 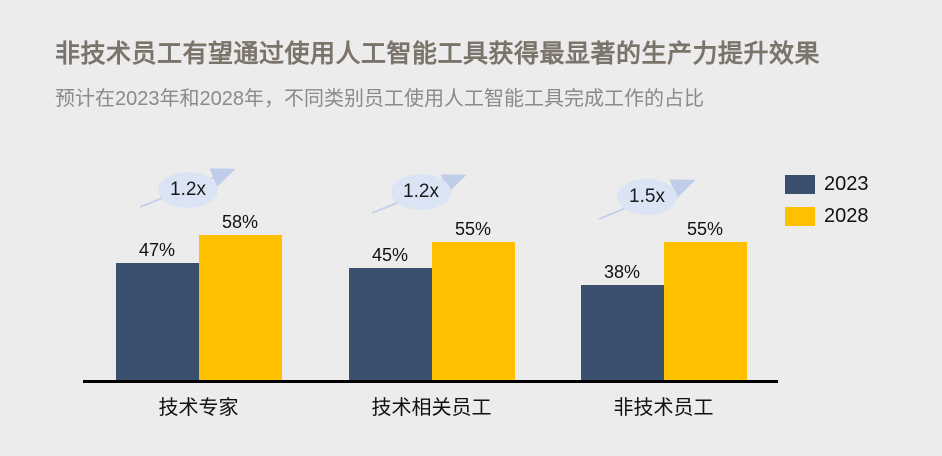 I want to click on chart-title: 非技术员工有望通过使用人工智能工具获得最显著的生产力提升效果, so click(x=438, y=54).